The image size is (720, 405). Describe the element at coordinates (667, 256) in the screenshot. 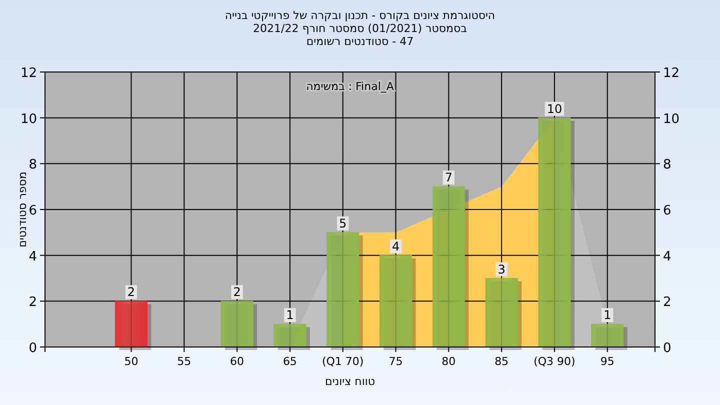

I see `y2-tick-label: 4` at that location.